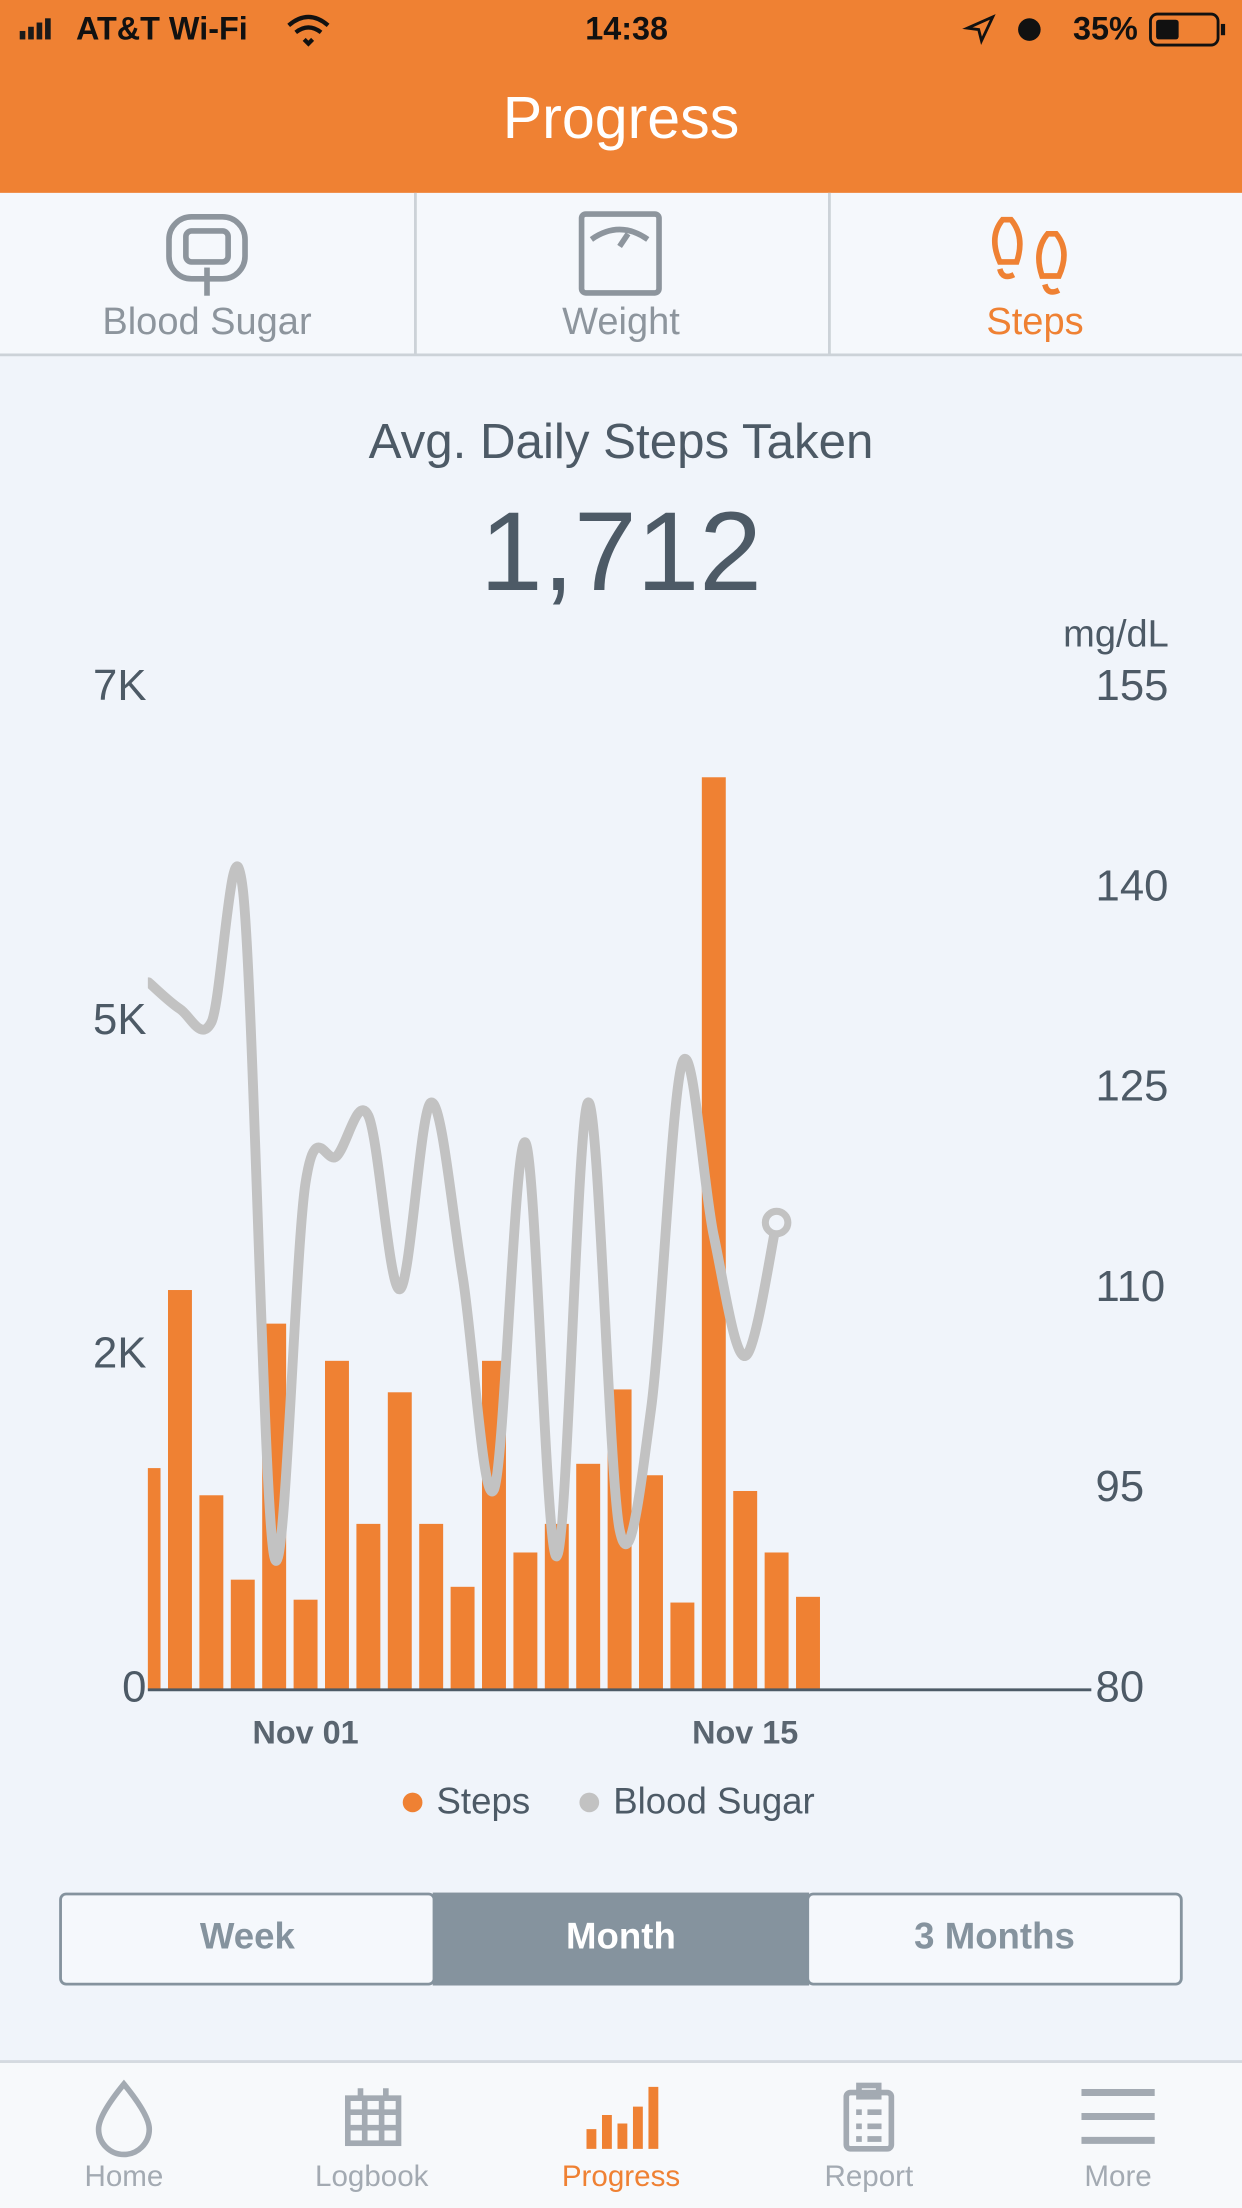  Describe the element at coordinates (745, 1732) in the screenshot. I see `x-tick-label: Nov 15` at that location.